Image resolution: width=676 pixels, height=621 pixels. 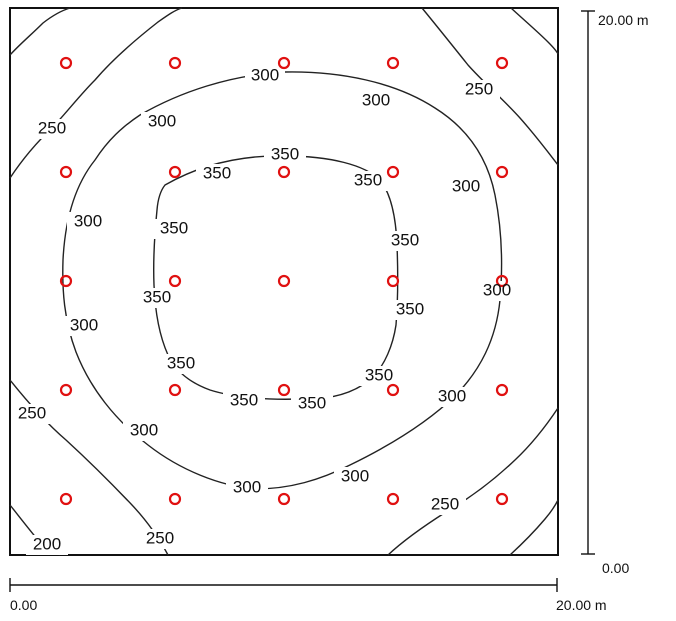 What do you see at coordinates (615, 293) in the screenshot?
I see `vertical-scale-bar: 20.00 m 0.00` at bounding box center [615, 293].